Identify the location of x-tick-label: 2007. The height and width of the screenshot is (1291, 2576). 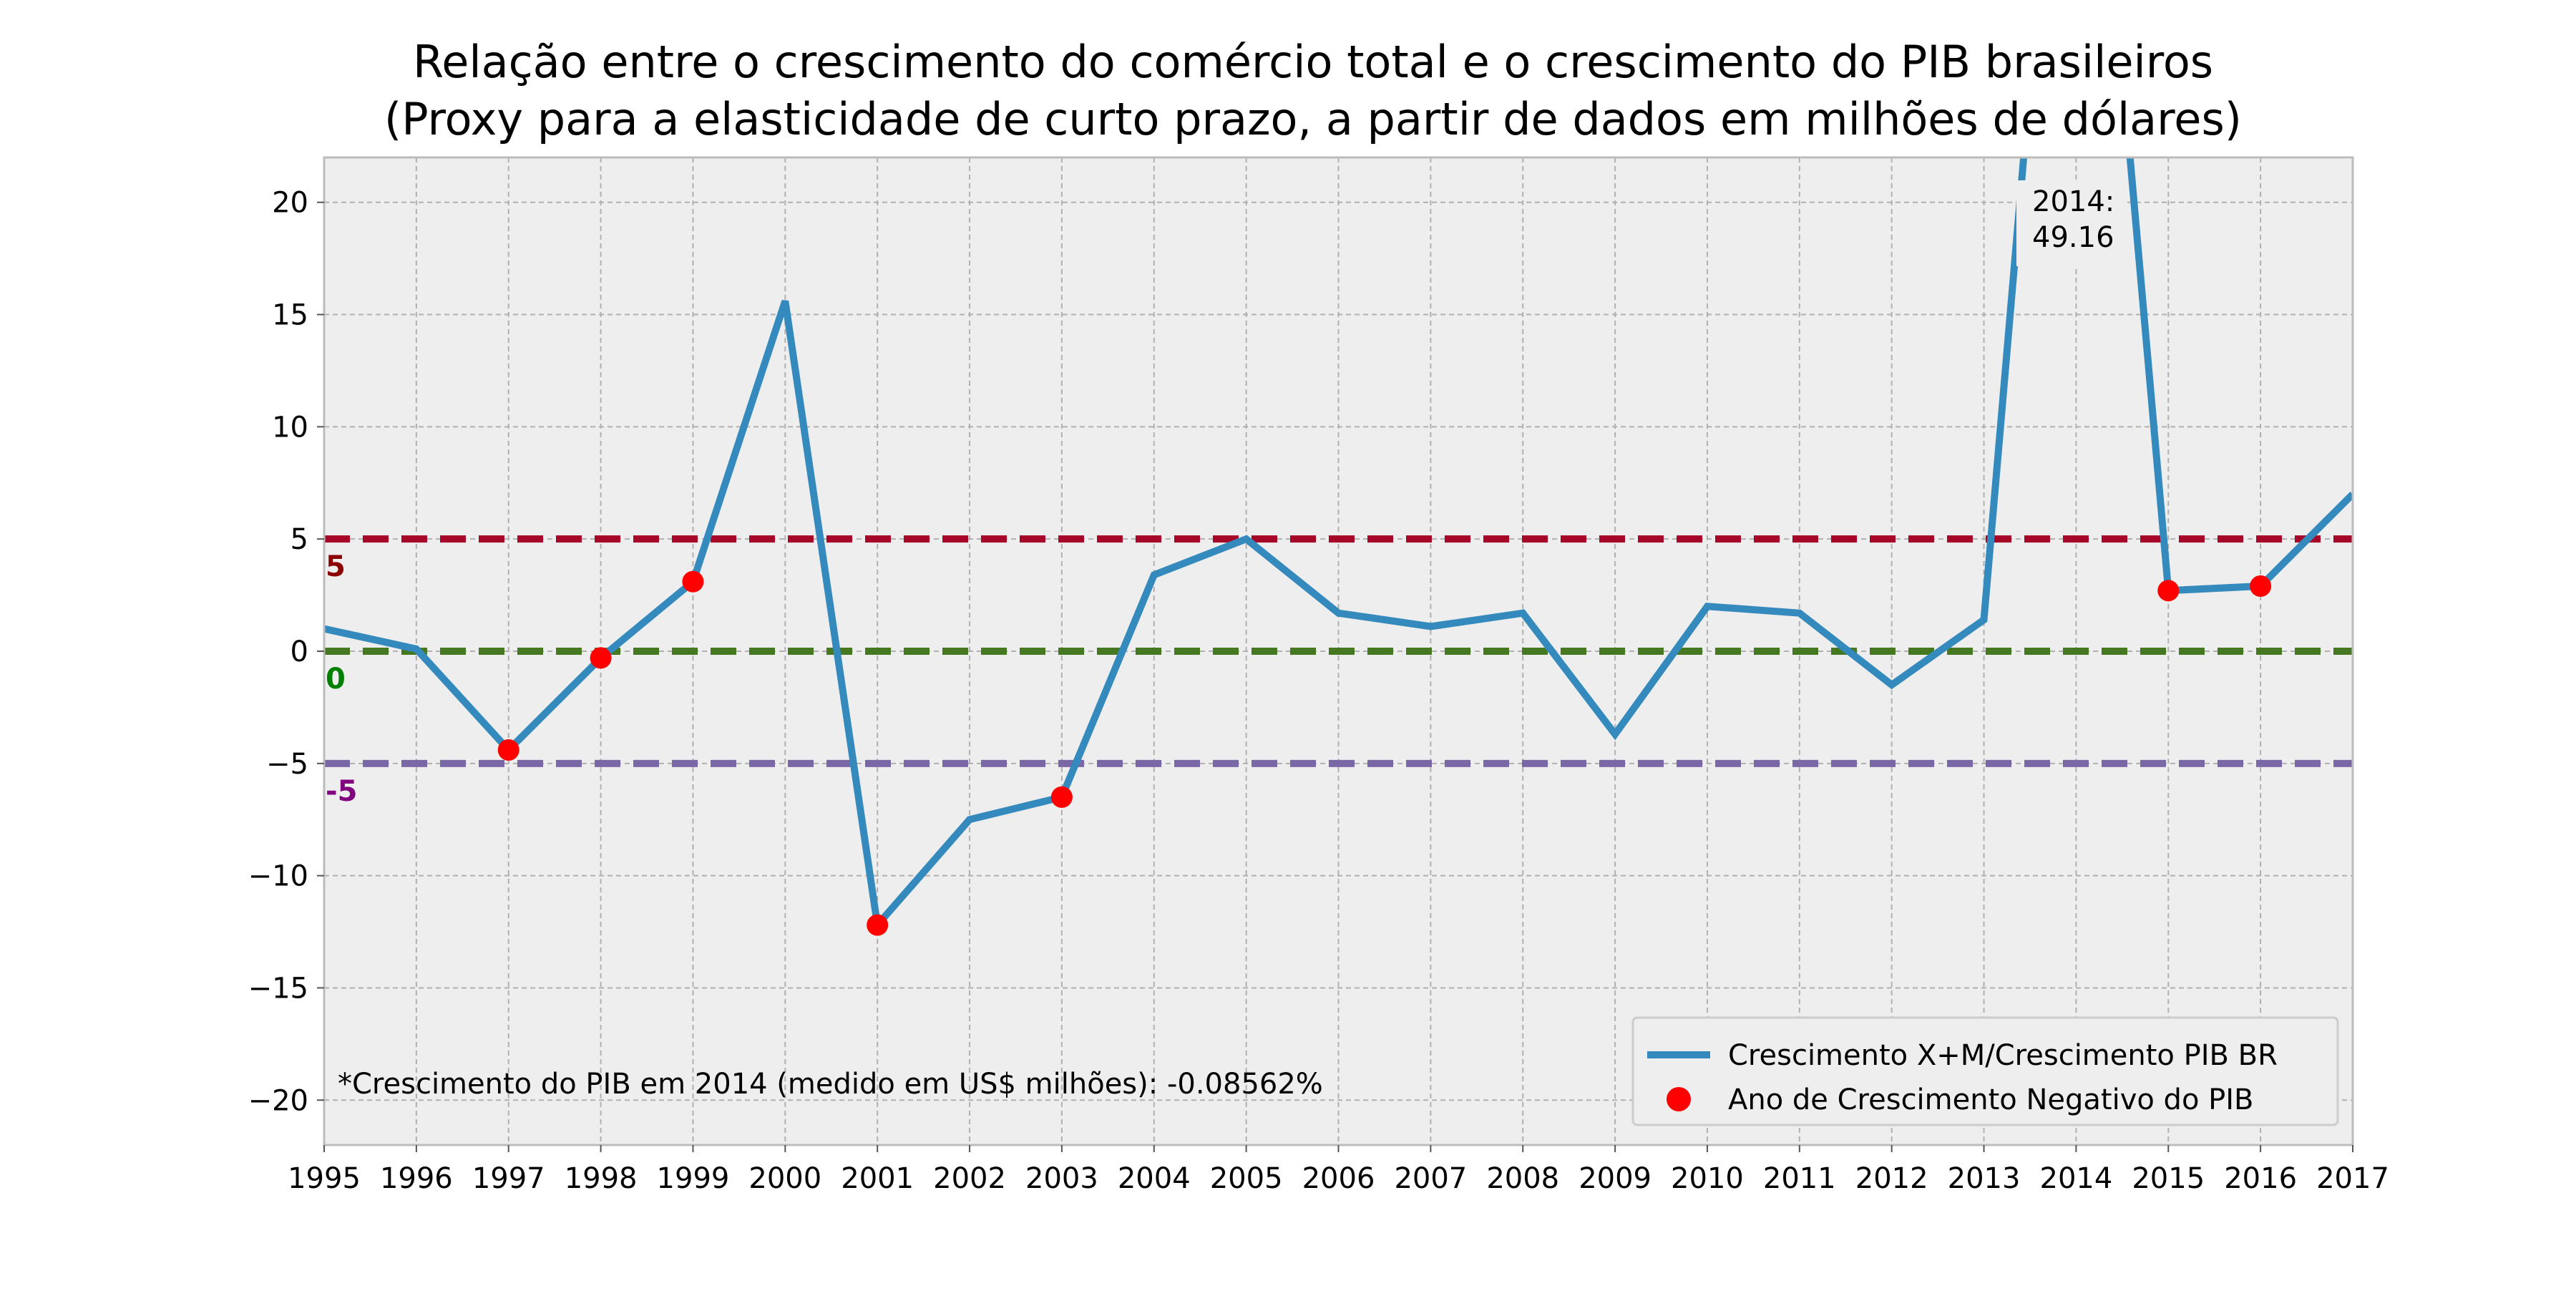
(1430, 1178).